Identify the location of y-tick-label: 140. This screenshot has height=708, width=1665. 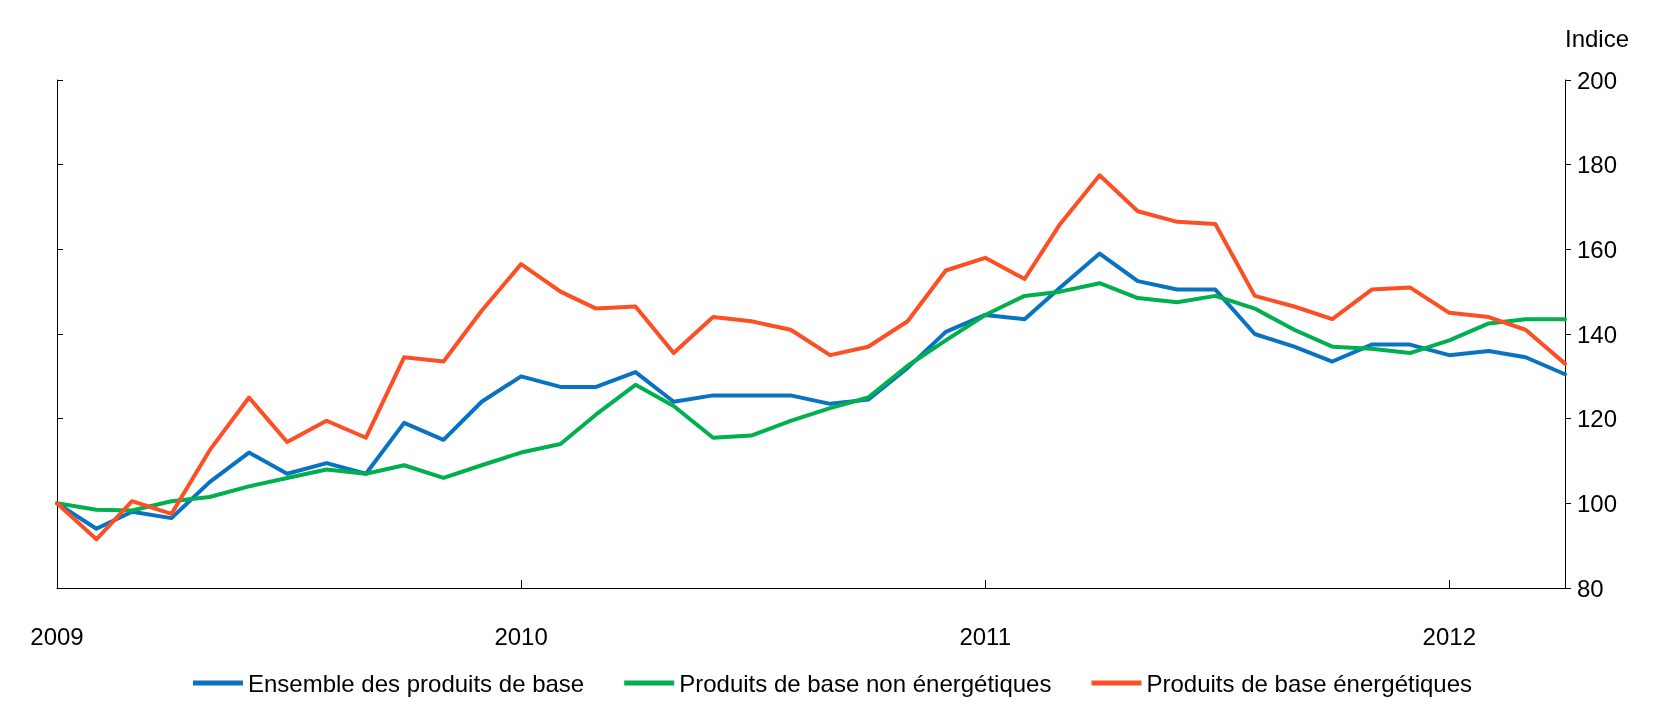
(1597, 334).